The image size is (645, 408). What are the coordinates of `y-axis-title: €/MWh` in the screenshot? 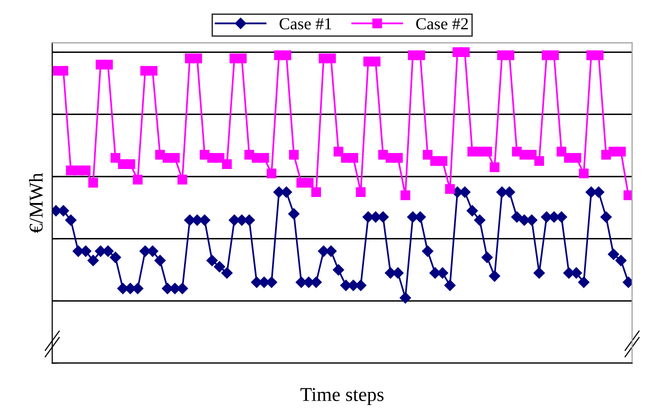 It's located at (36, 202).